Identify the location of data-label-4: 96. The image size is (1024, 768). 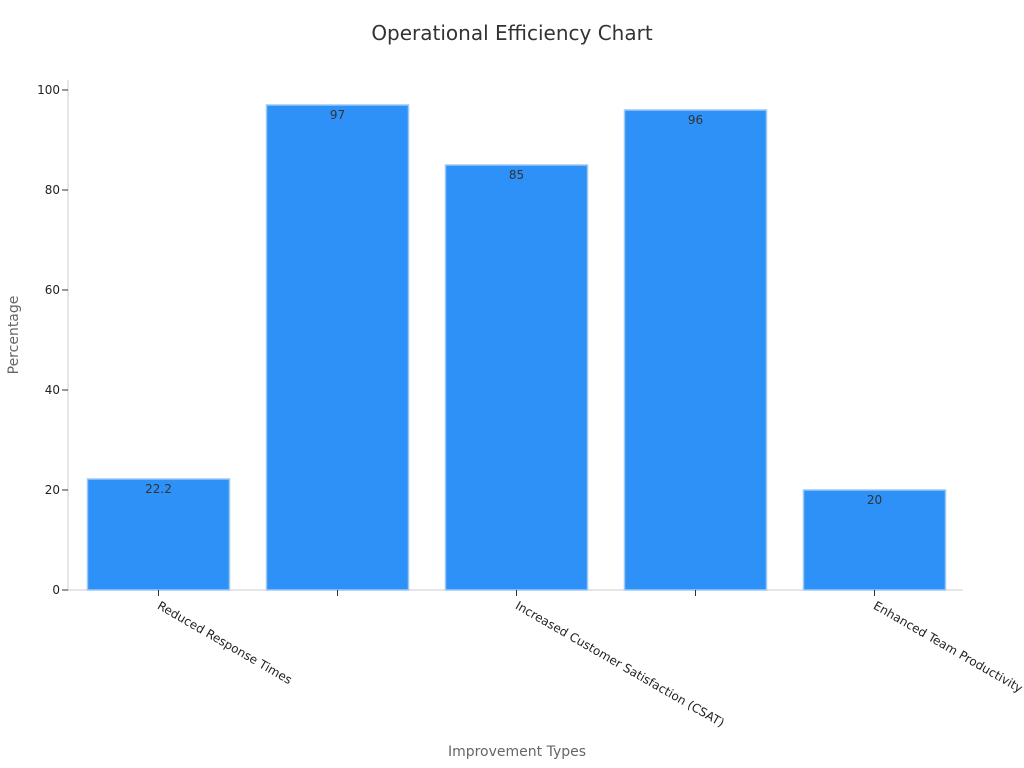
(695, 120).